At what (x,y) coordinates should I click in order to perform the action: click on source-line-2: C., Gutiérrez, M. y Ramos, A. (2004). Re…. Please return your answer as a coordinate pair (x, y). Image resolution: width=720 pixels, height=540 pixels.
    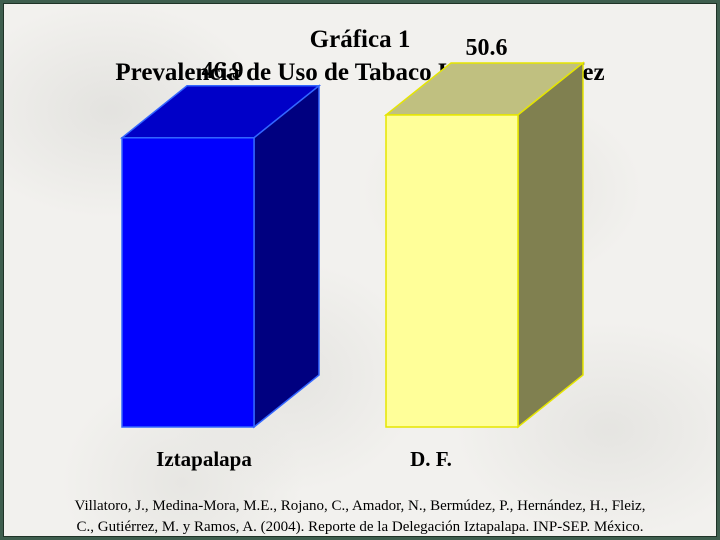
    Looking at the image, I should click on (360, 527).